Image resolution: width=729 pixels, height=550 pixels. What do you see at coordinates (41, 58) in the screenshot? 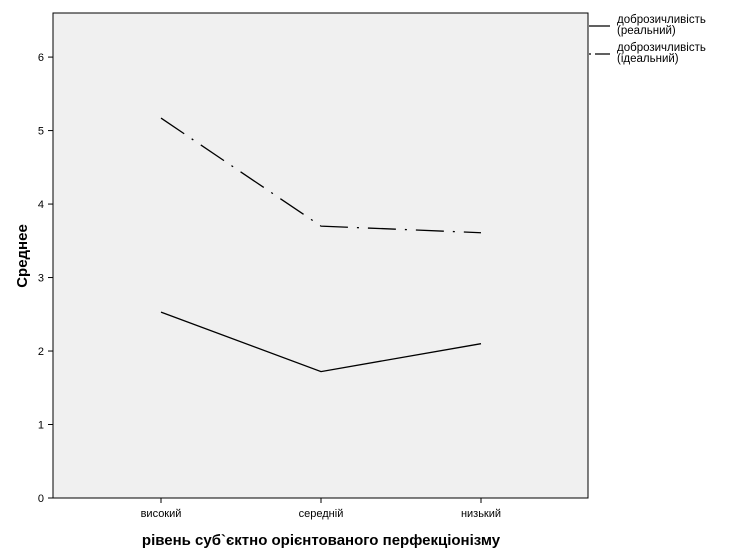
I see `y-tick-label: 6` at bounding box center [41, 58].